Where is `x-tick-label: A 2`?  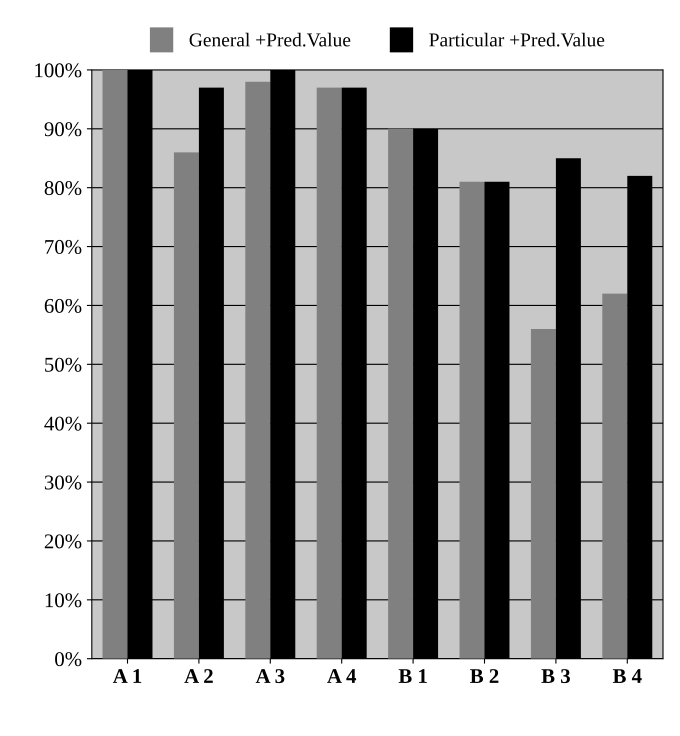
x-tick-label: A 2 is located at coordinates (198, 676).